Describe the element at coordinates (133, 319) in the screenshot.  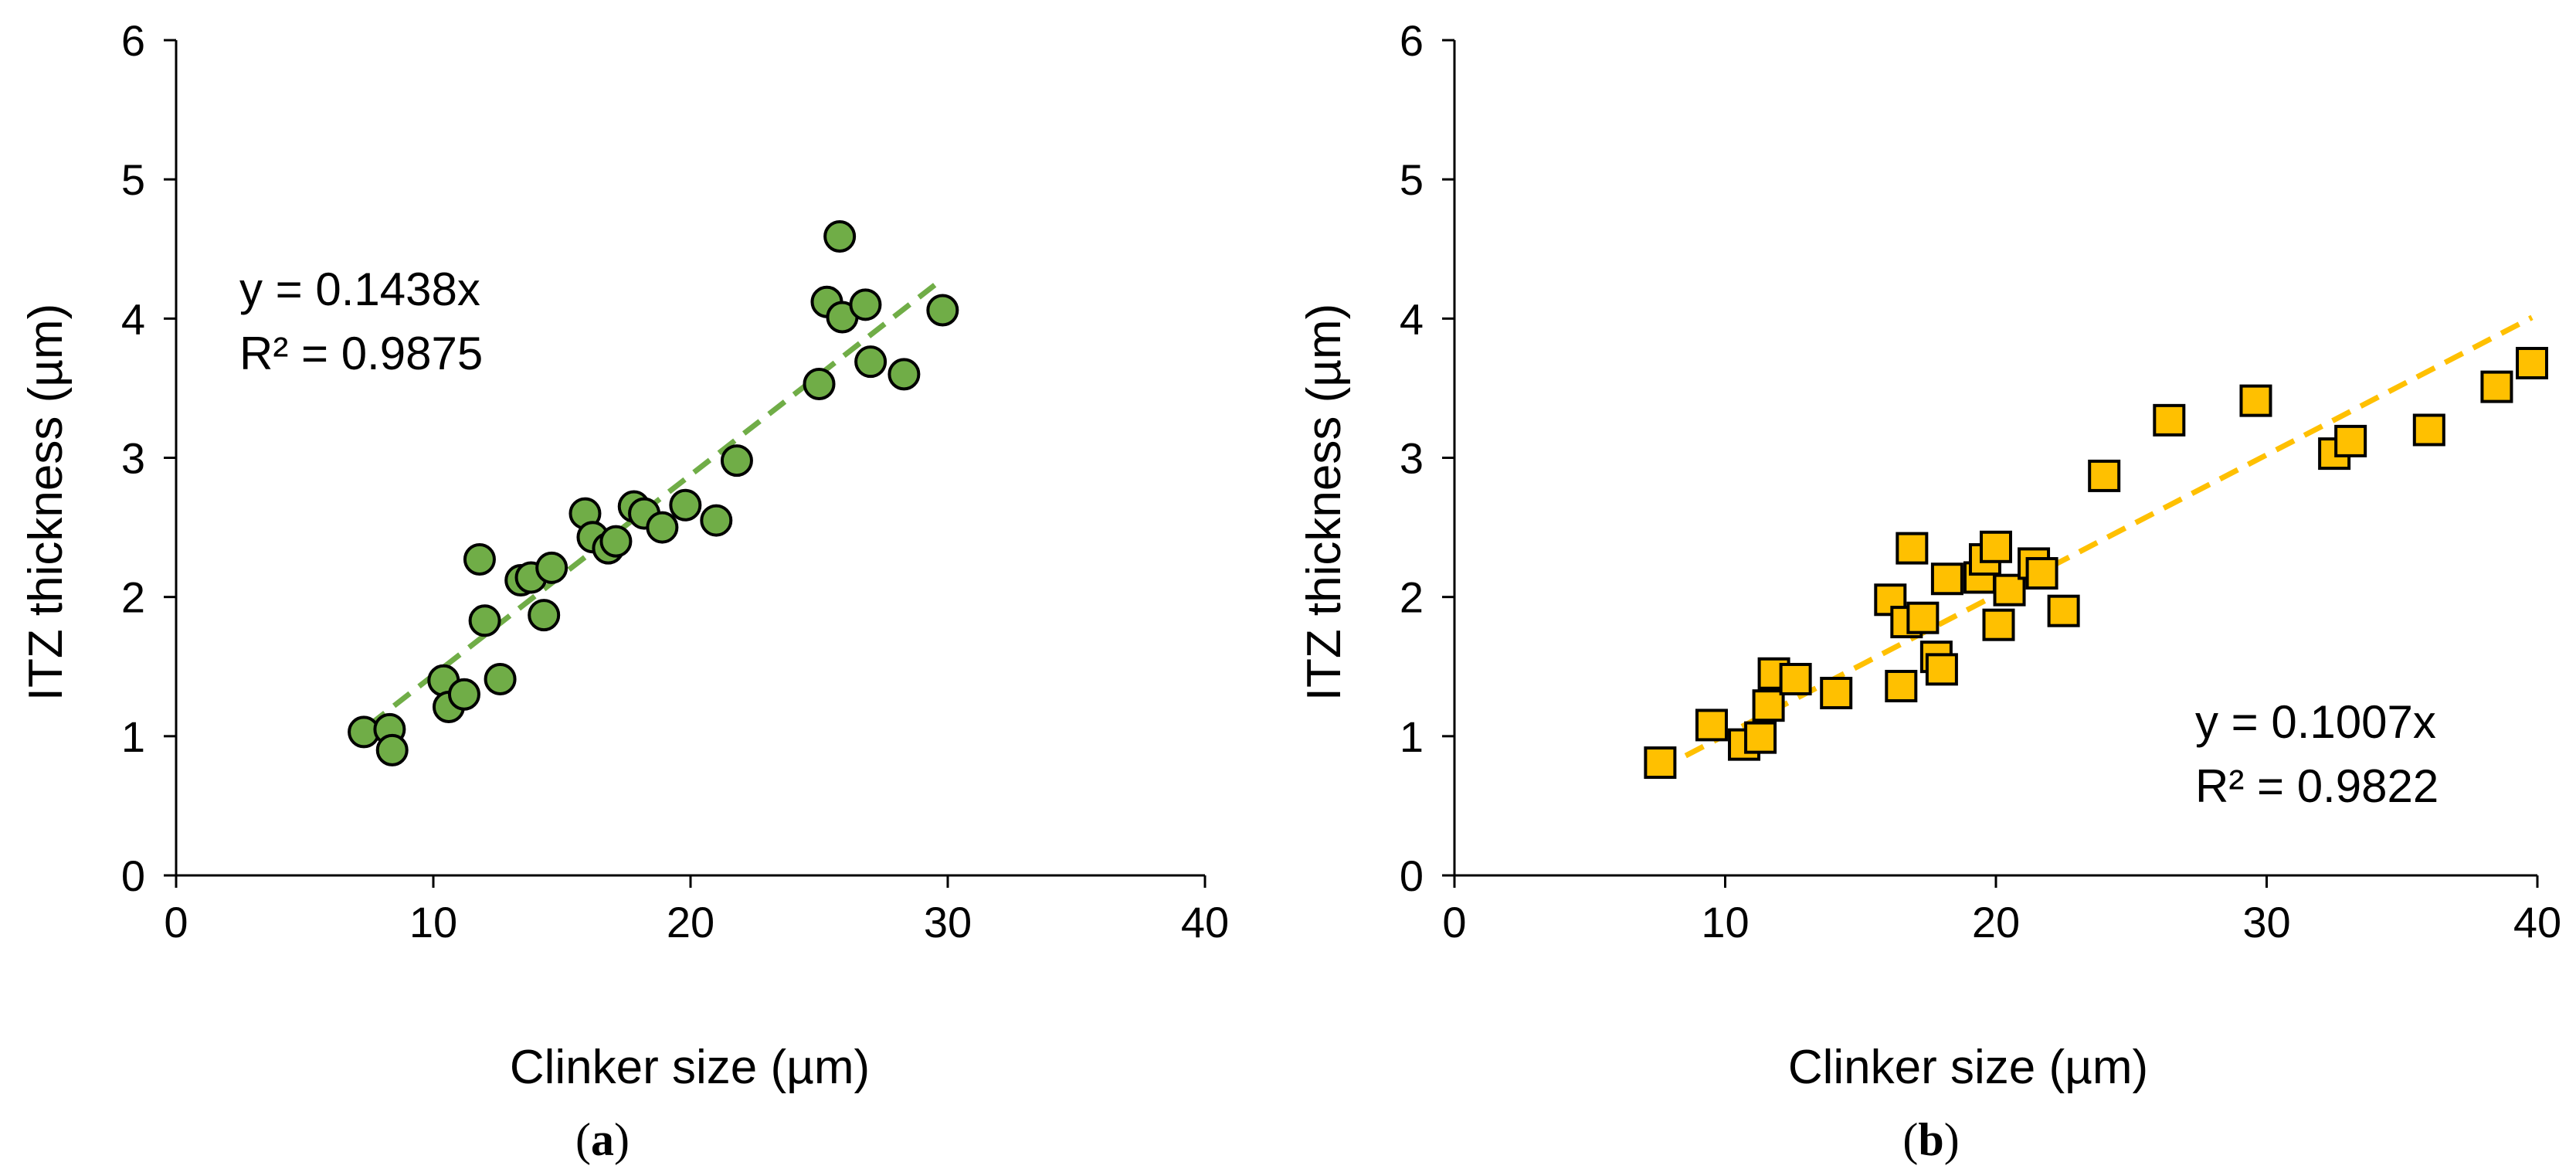
I see `panel-a-y-tick-label: 4` at that location.